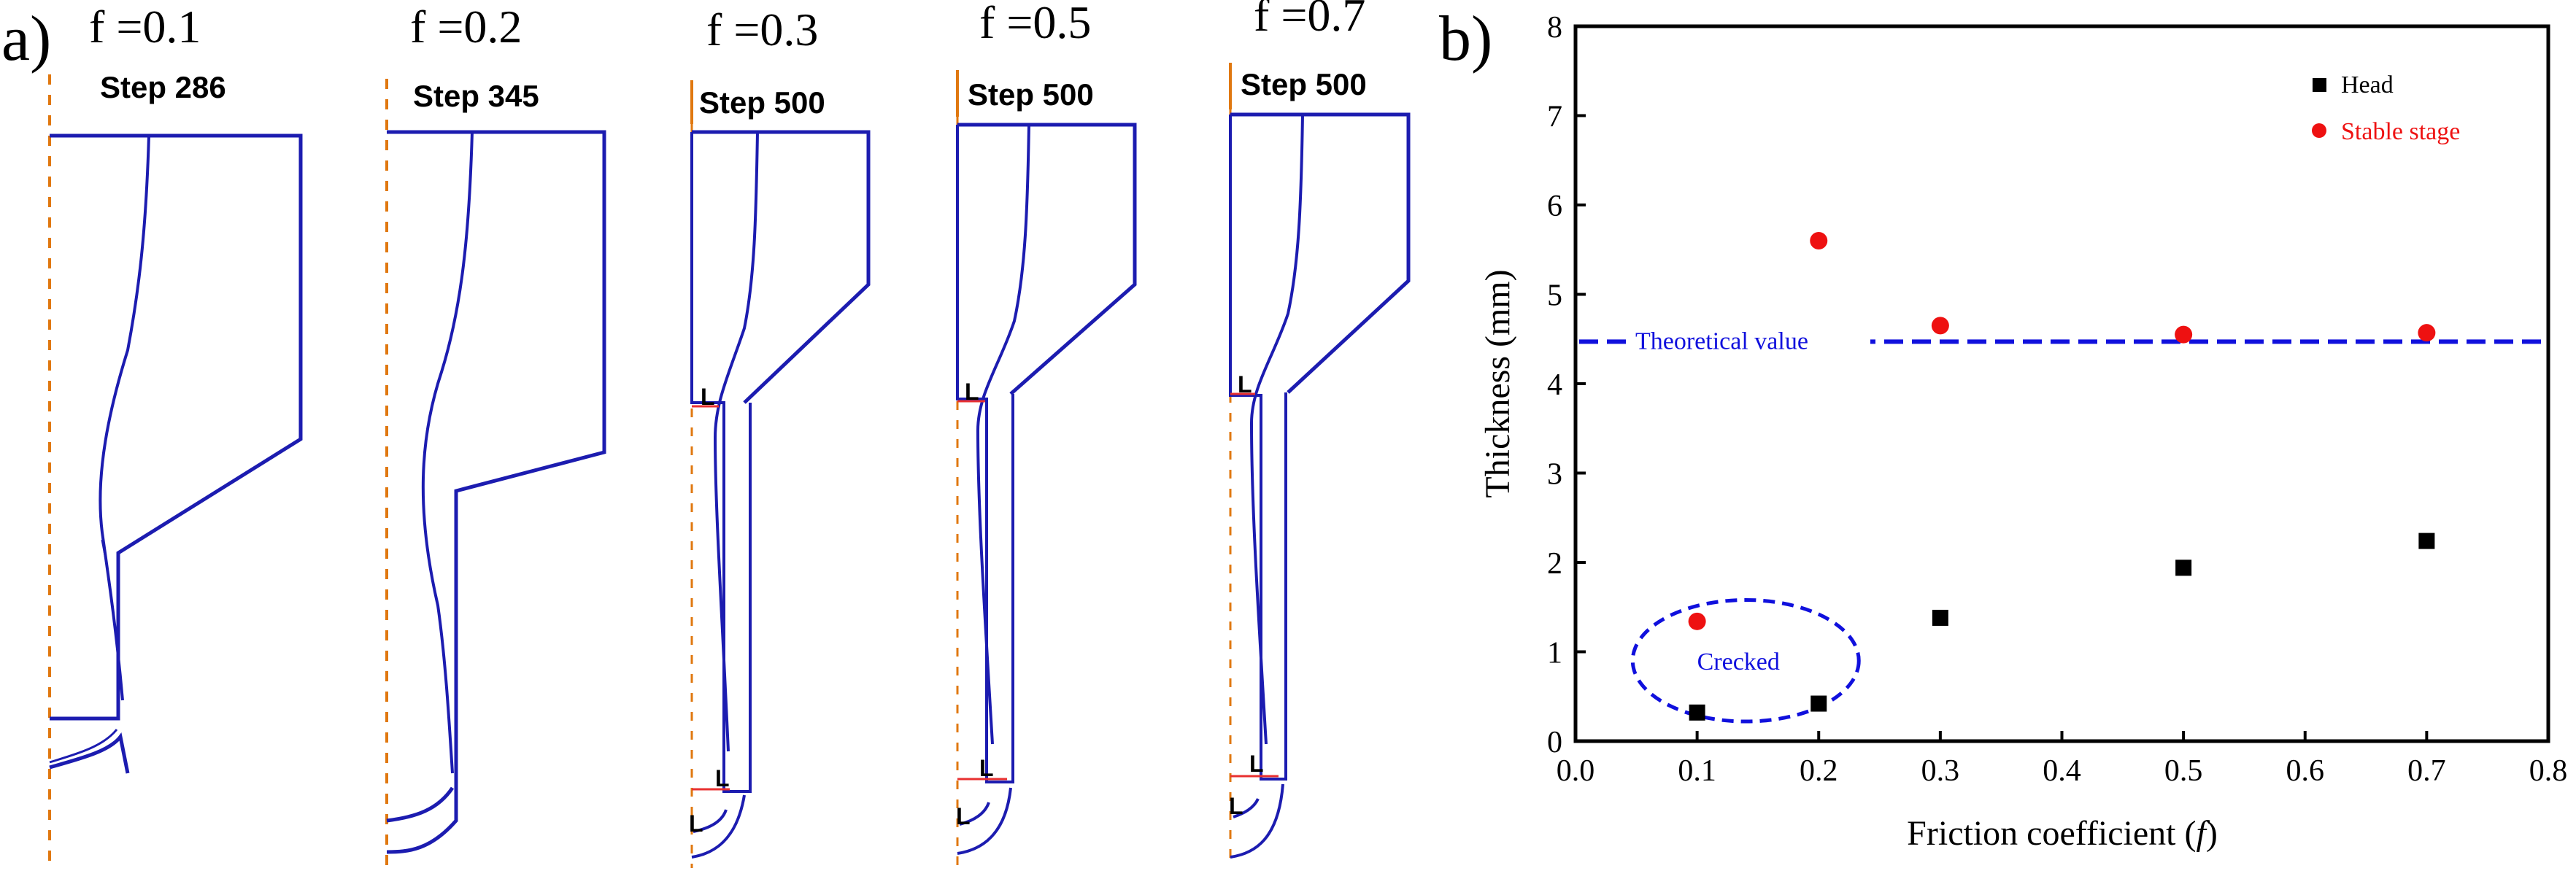 The height and width of the screenshot is (879, 2576). Describe the element at coordinates (2319, 130) in the screenshot. I see `legend-marker-stable-stage` at that location.